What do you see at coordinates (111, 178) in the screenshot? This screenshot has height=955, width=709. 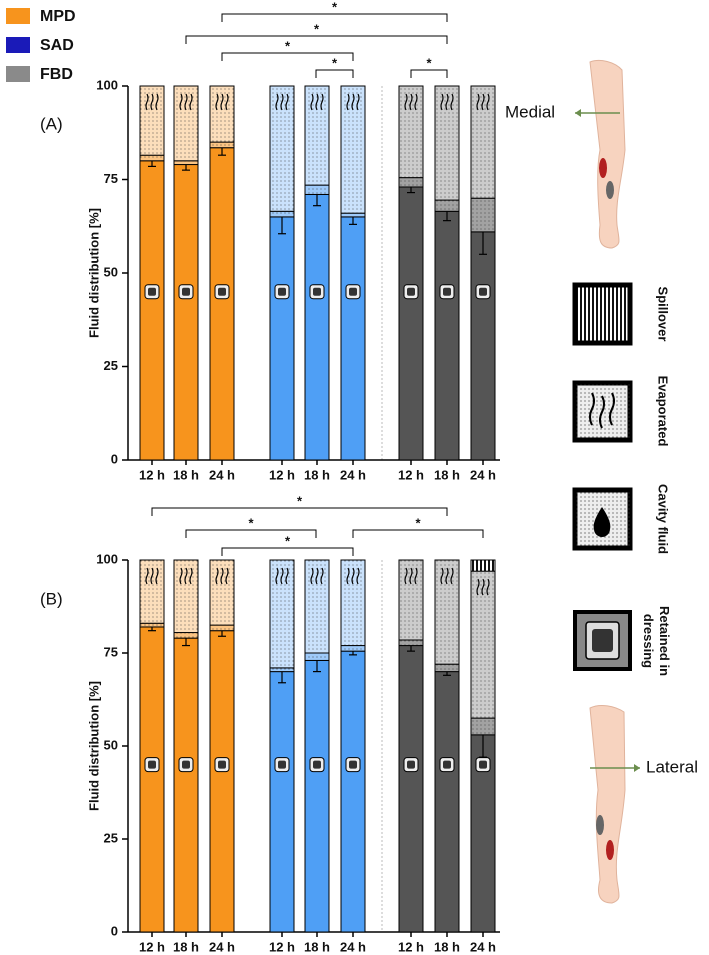 I see `y-tick-label: 75` at bounding box center [111, 178].